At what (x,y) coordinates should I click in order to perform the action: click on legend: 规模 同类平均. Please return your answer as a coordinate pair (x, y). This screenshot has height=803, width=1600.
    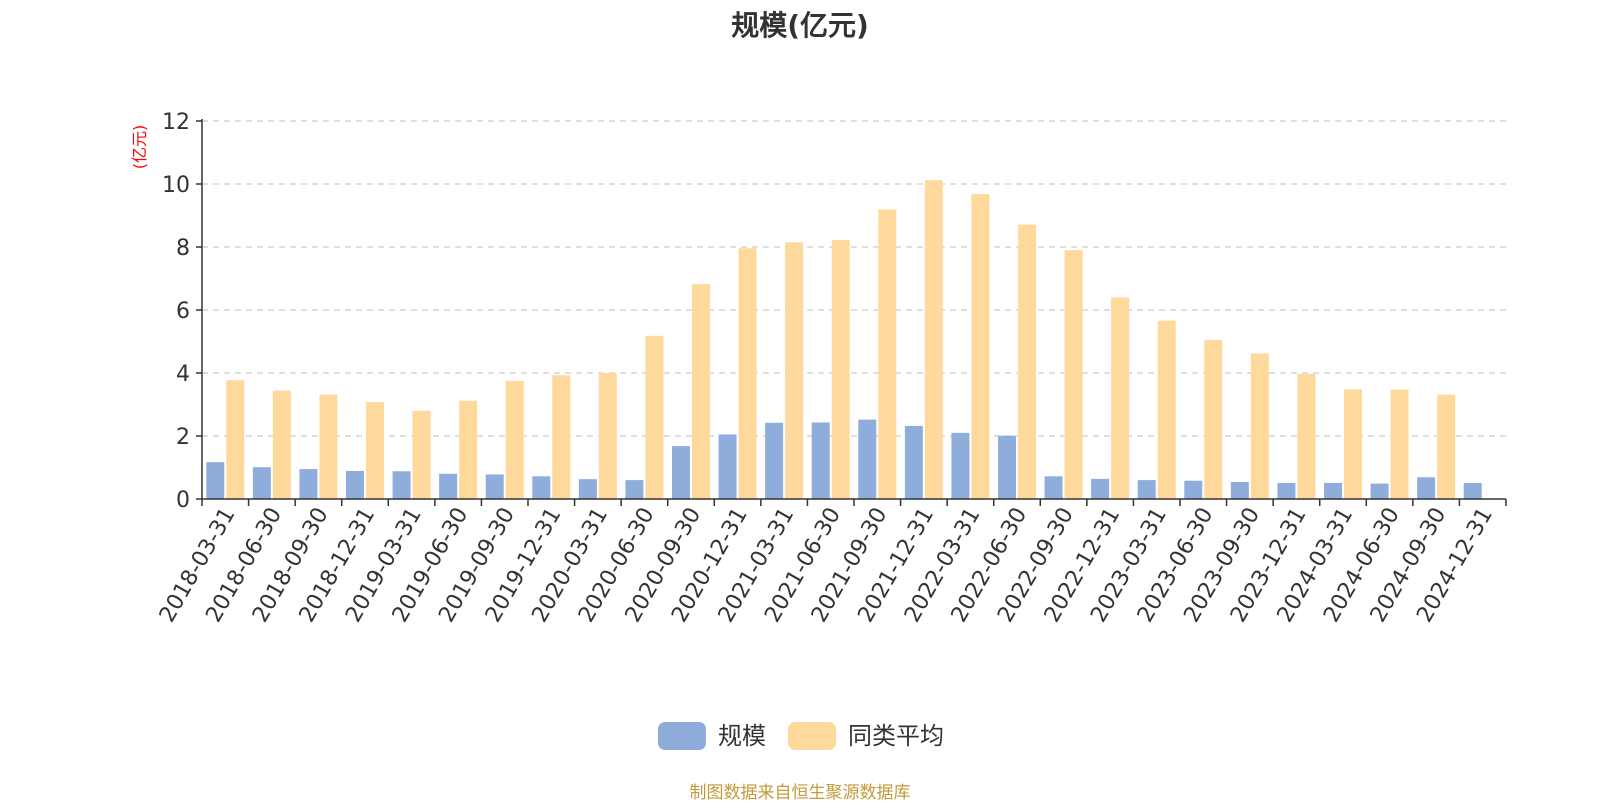
    Looking at the image, I should click on (801, 736).